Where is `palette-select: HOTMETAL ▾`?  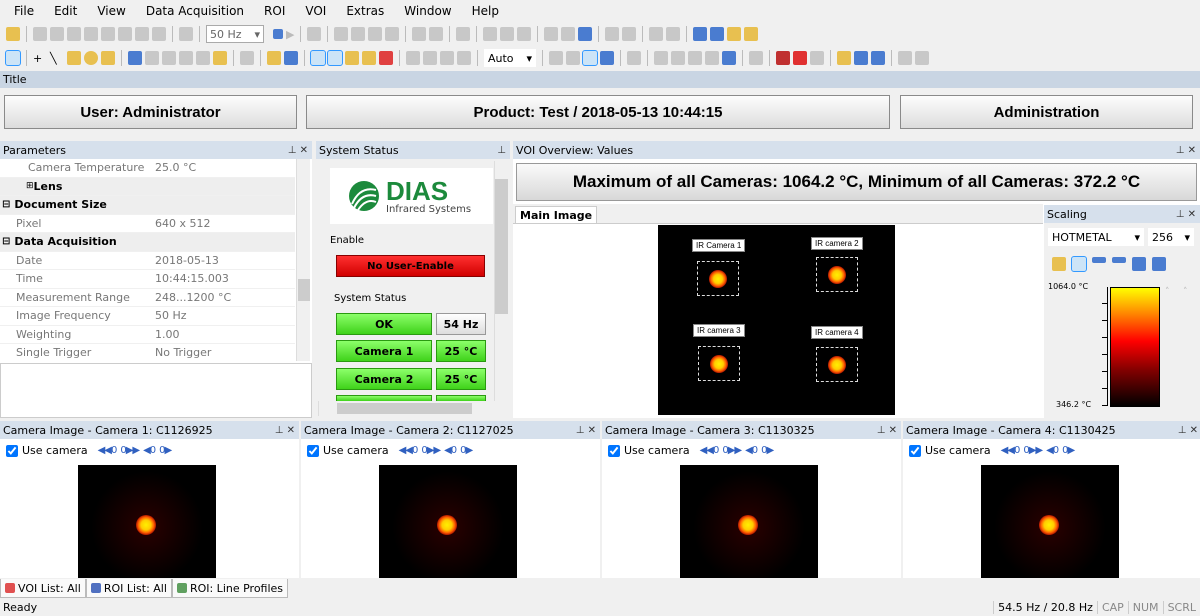
palette-select: HOTMETAL ▾ is located at coordinates (1096, 237).